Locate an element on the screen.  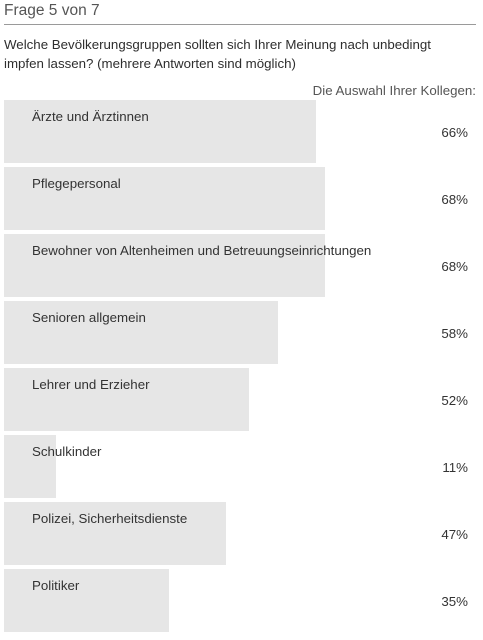
result-percent: 35% is located at coordinates (454, 601).